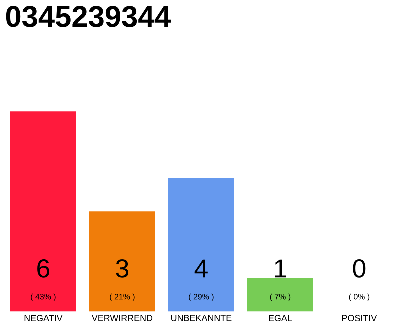 Image resolution: width=410 pixels, height=325 pixels. Describe the element at coordinates (280, 269) in the screenshot. I see `data-label: 1` at that location.